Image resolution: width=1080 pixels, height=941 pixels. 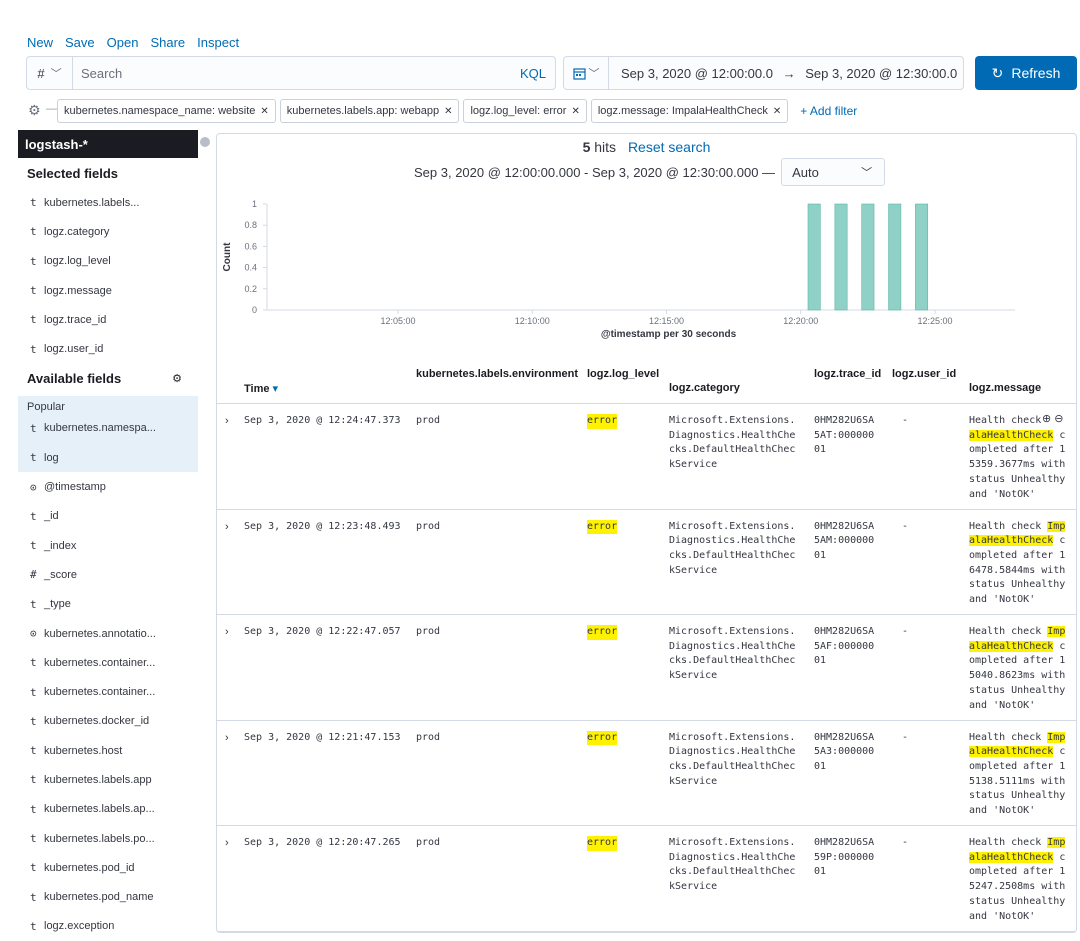 I want to click on open-link: Open, so click(x=122, y=42).